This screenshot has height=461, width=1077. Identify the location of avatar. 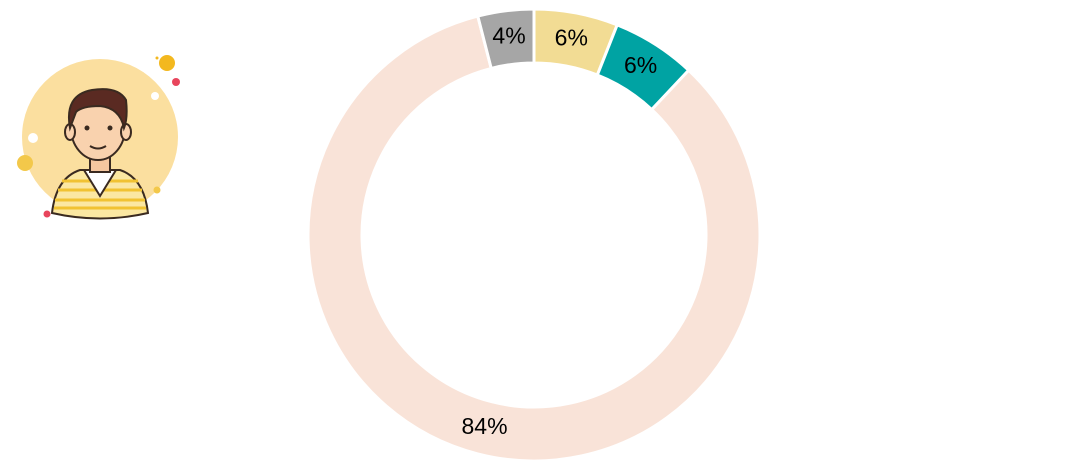
(98, 137).